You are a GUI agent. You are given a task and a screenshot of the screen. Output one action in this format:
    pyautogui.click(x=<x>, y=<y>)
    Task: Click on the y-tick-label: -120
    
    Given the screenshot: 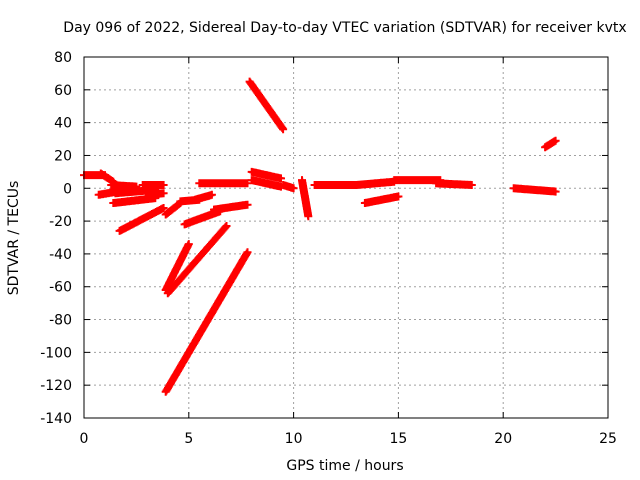 What is the action you would take?
    pyautogui.click(x=56, y=386)
    